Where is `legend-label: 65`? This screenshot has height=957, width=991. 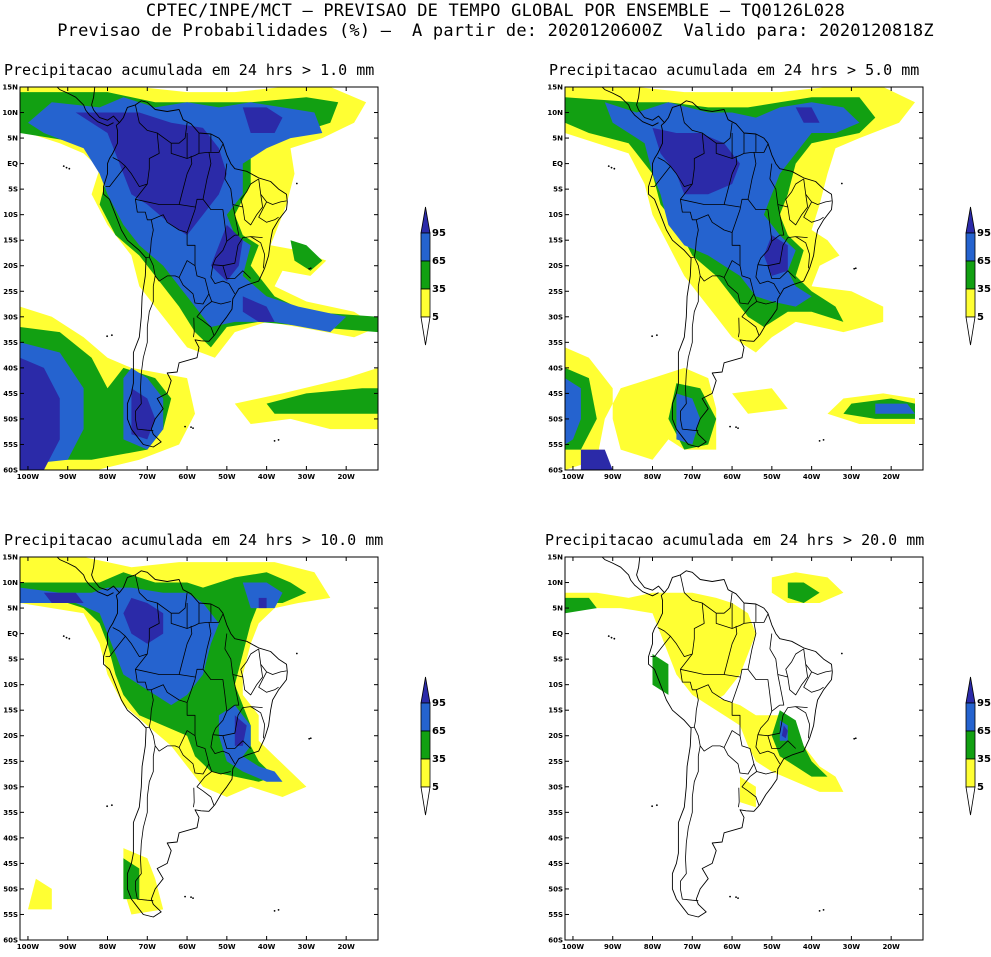 legend-label: 65 is located at coordinates (439, 261).